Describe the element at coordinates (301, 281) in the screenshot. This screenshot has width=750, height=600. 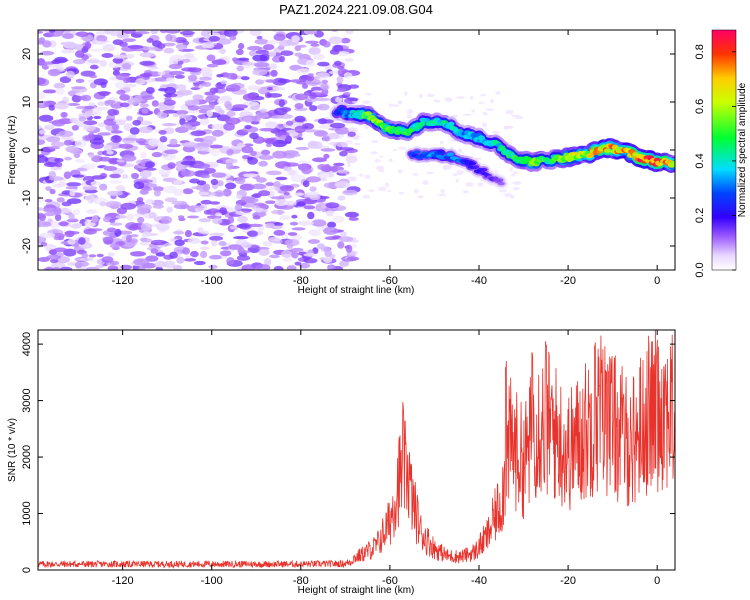
I see `x-tick-label: -80` at that location.